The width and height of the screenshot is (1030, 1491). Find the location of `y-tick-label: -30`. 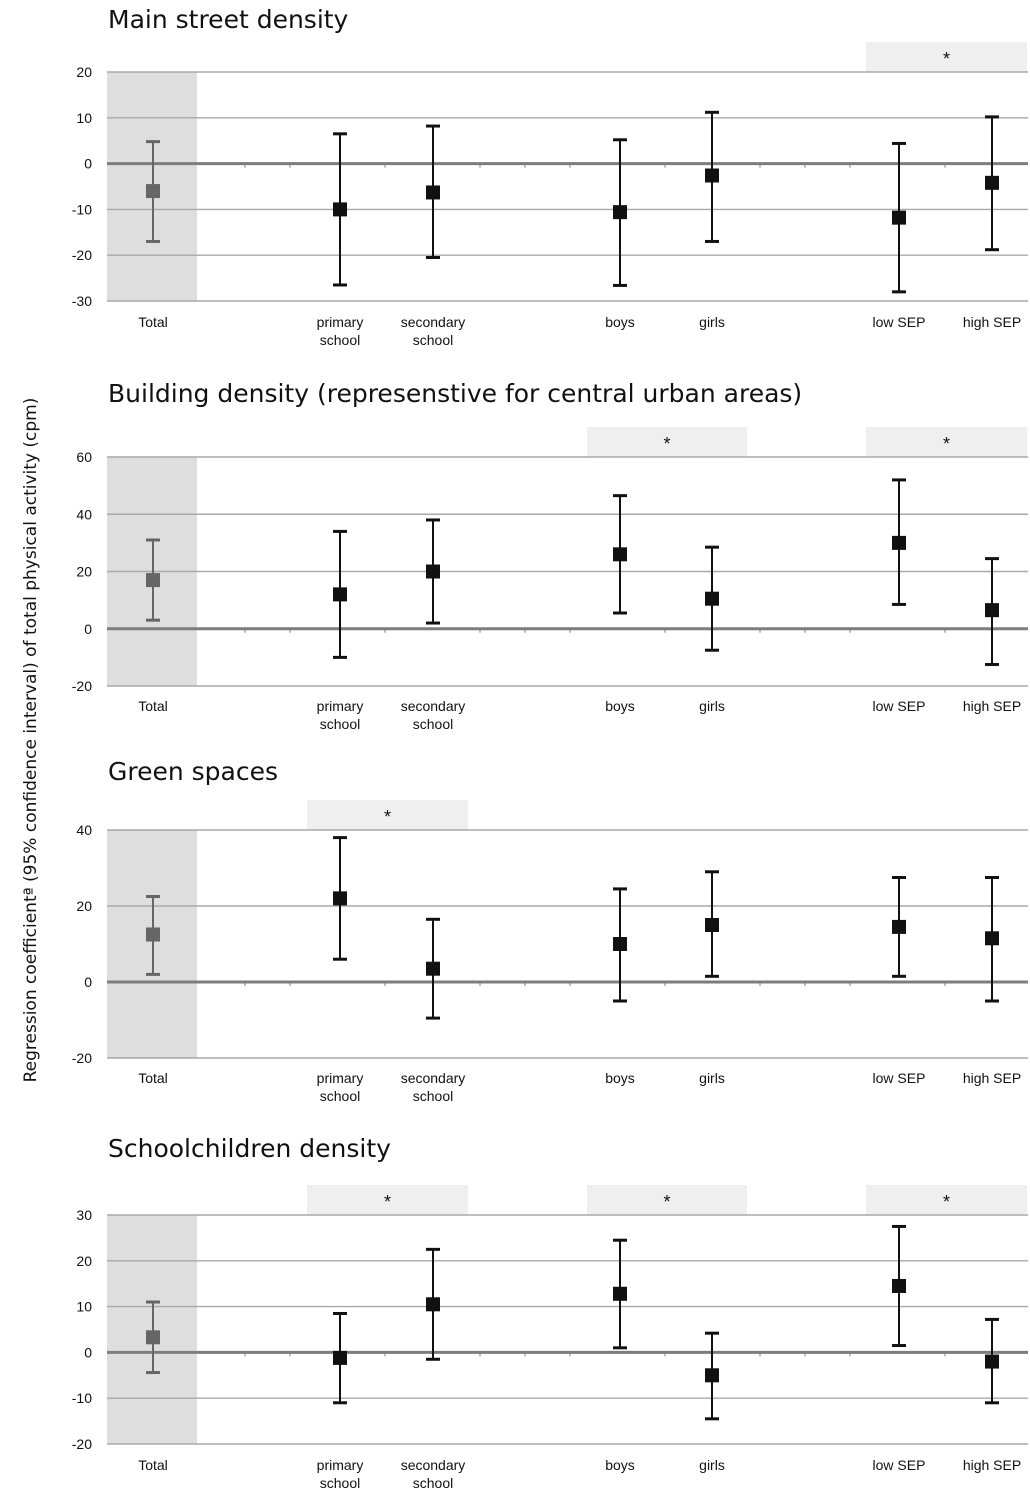

y-tick-label: -30 is located at coordinates (82, 301).